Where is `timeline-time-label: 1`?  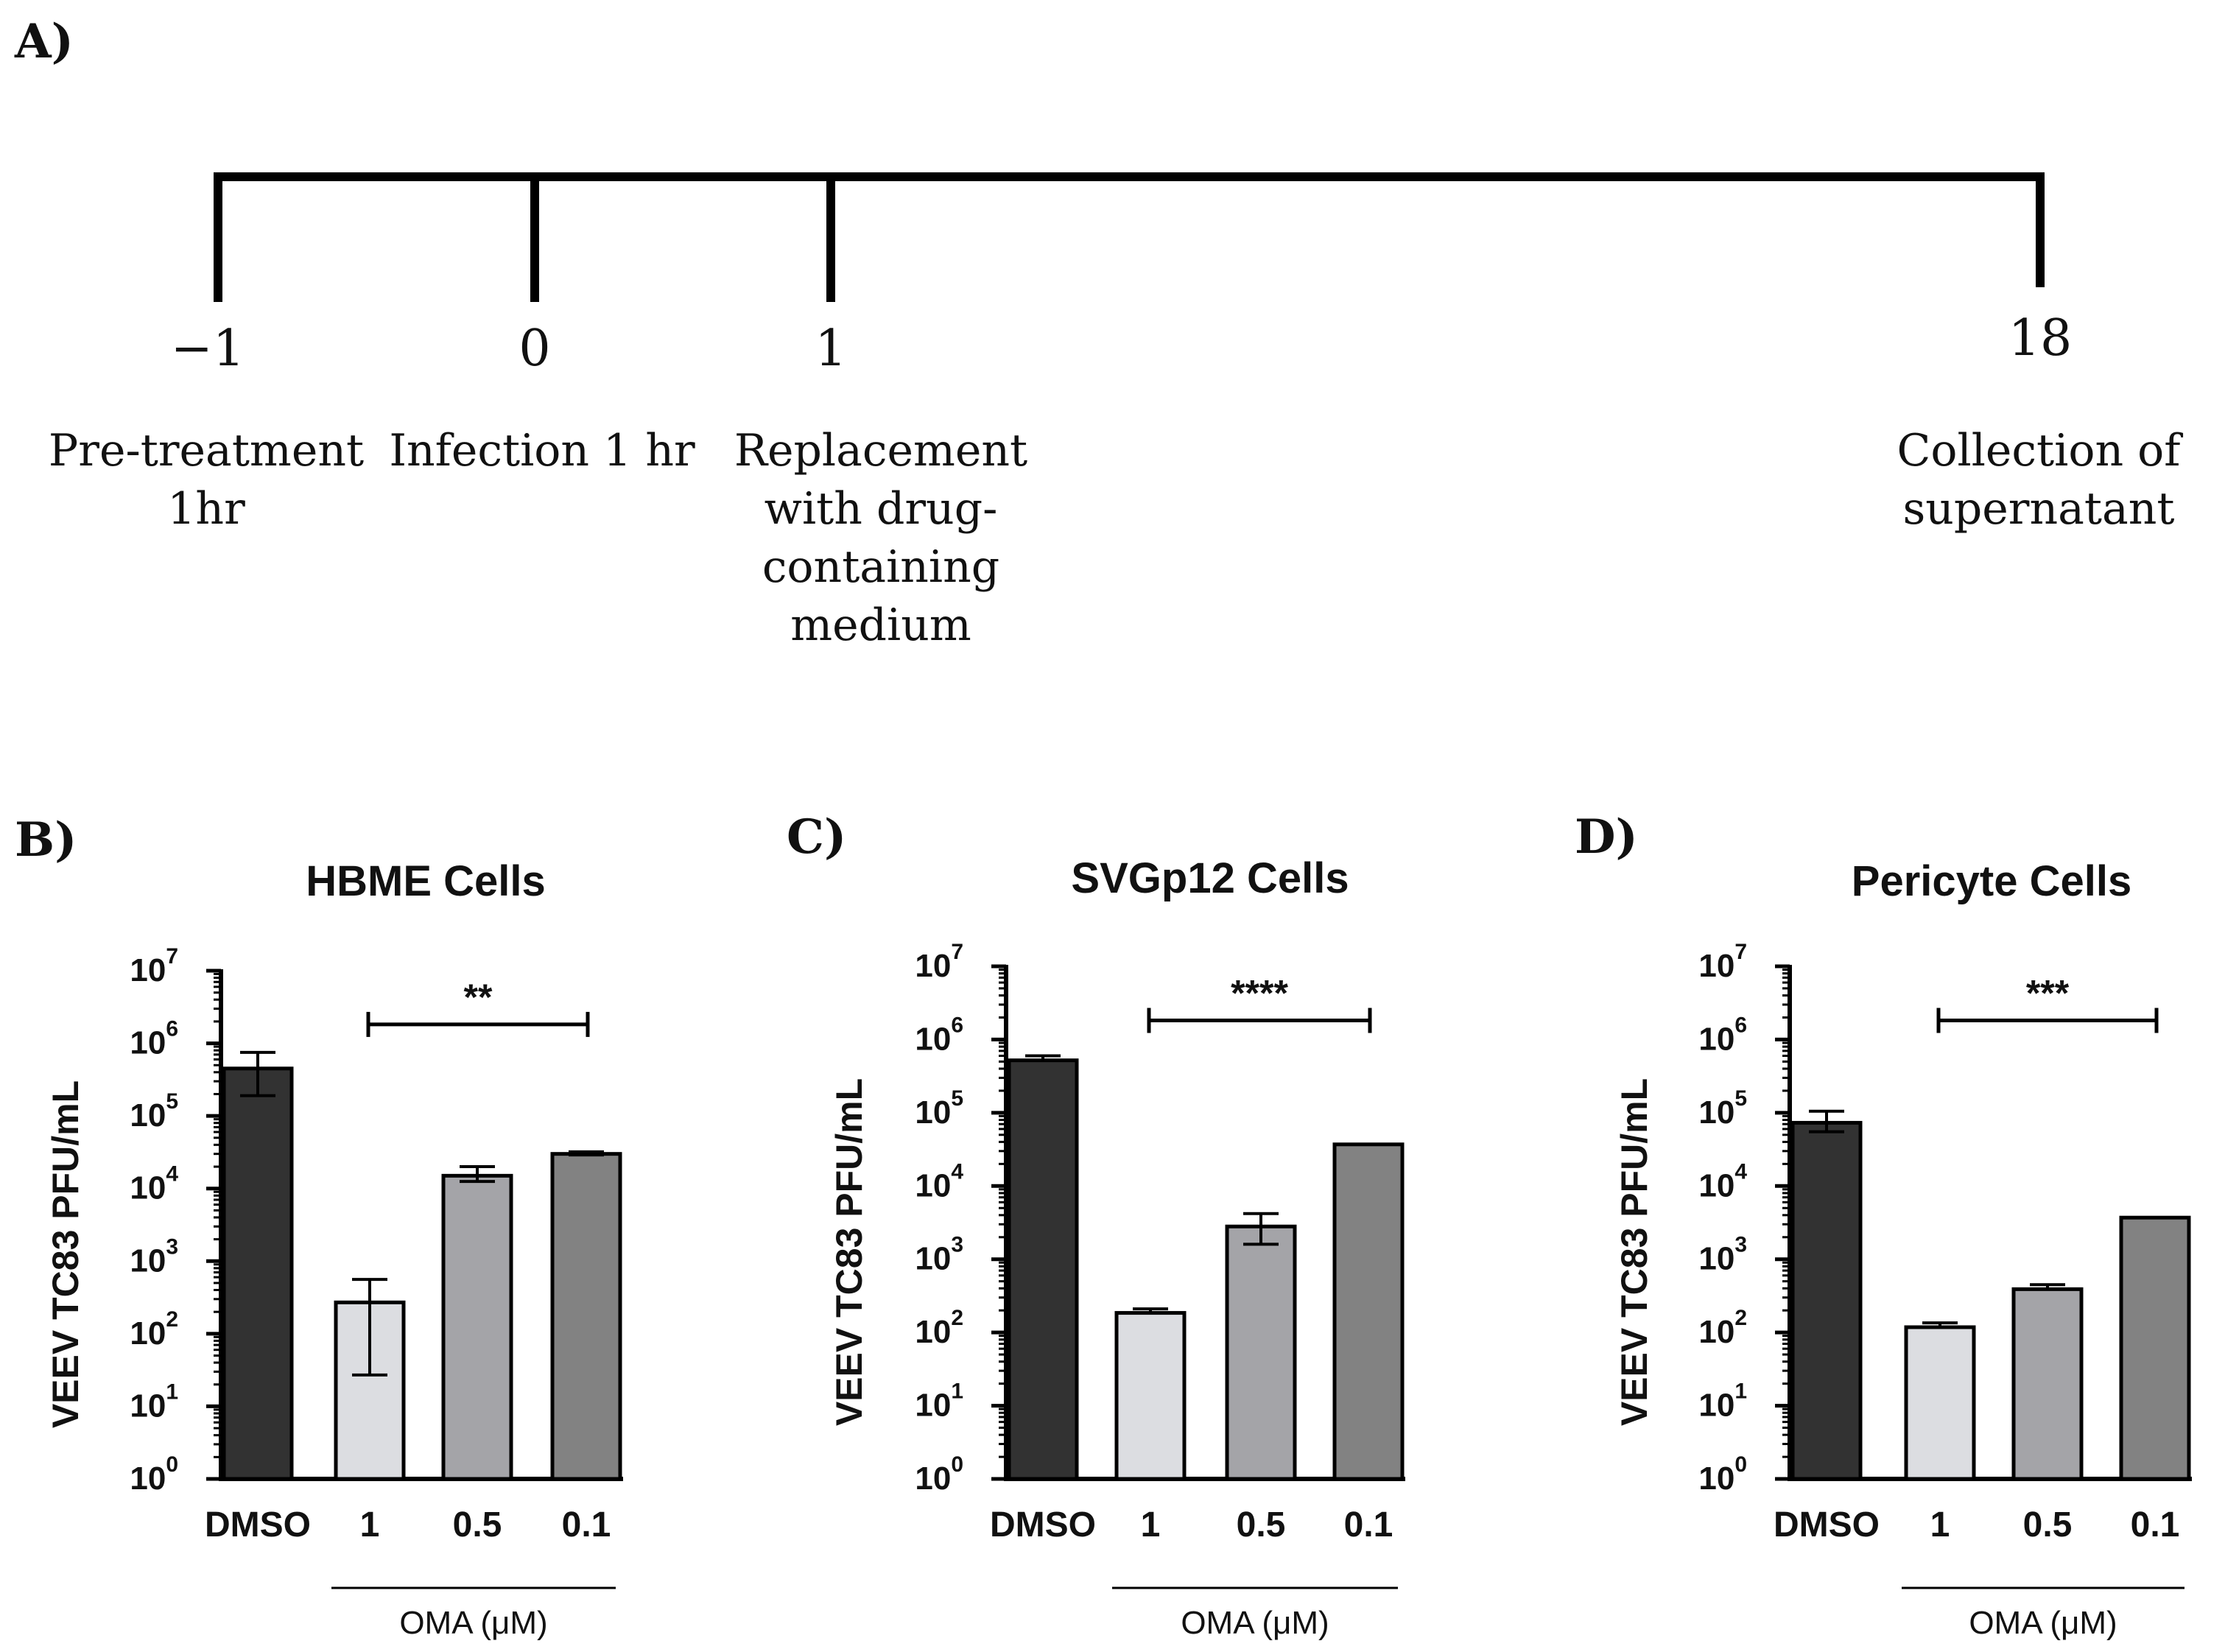
timeline-time-label: 1 is located at coordinates (830, 349).